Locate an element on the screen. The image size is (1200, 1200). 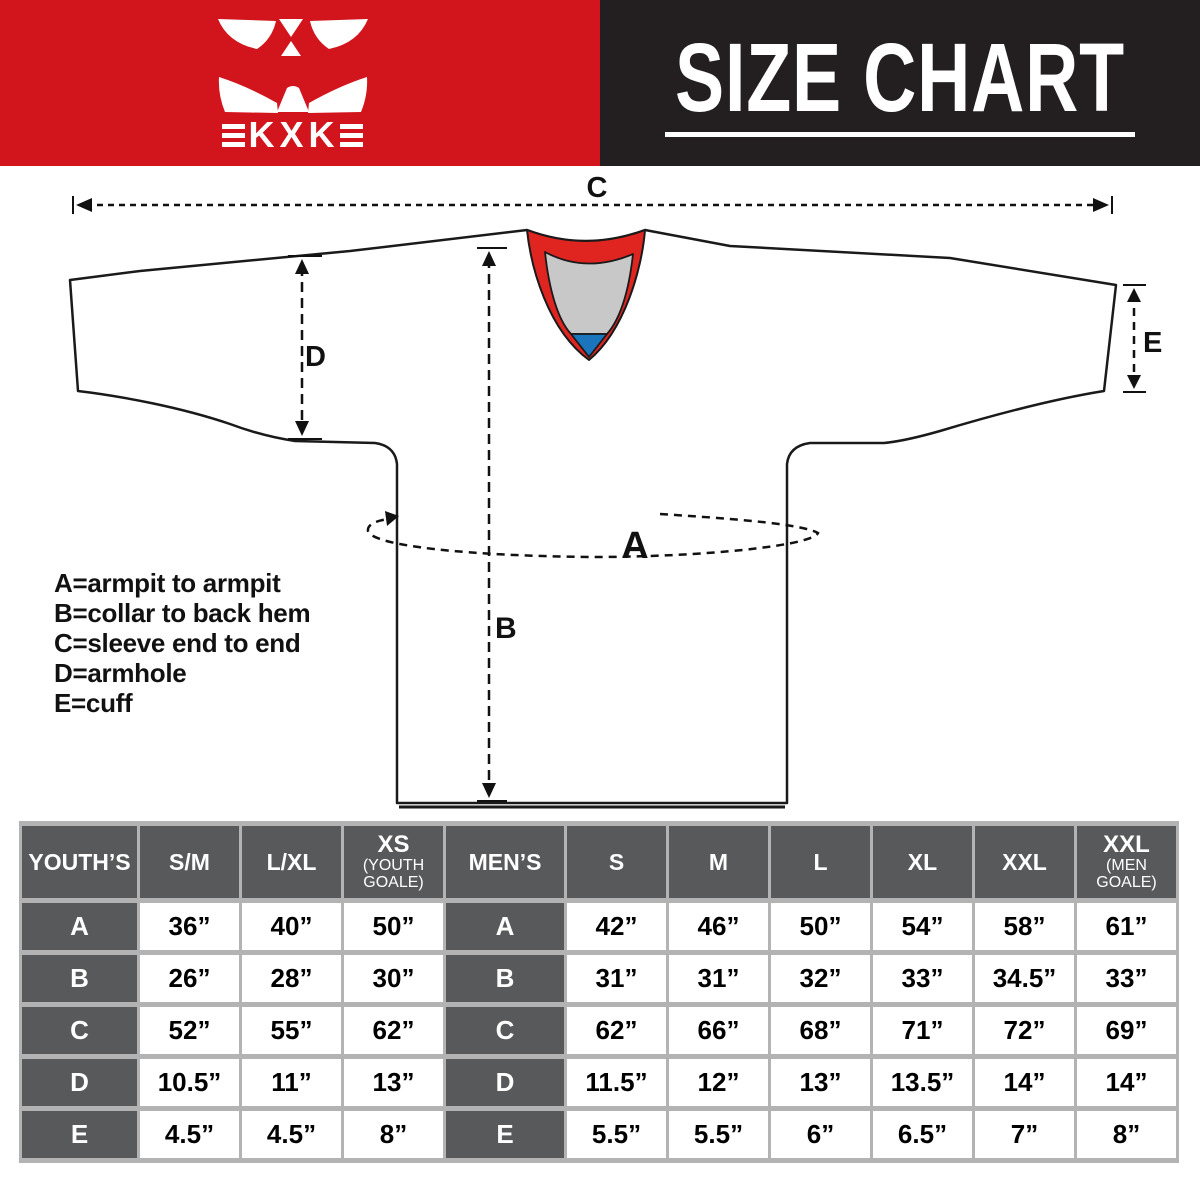
jersey-collar is located at coordinates (586, 295).